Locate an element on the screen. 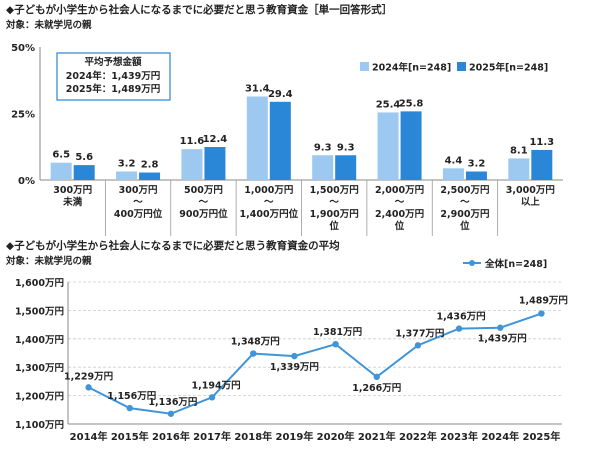  bar-value-label: 5.6 is located at coordinates (84, 157).